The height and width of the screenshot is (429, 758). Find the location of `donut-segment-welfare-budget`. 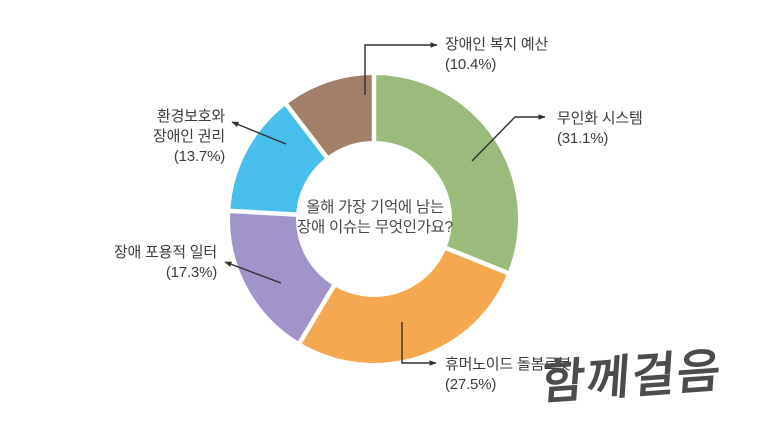

donut-segment-welfare-budget is located at coordinates (330, 116).